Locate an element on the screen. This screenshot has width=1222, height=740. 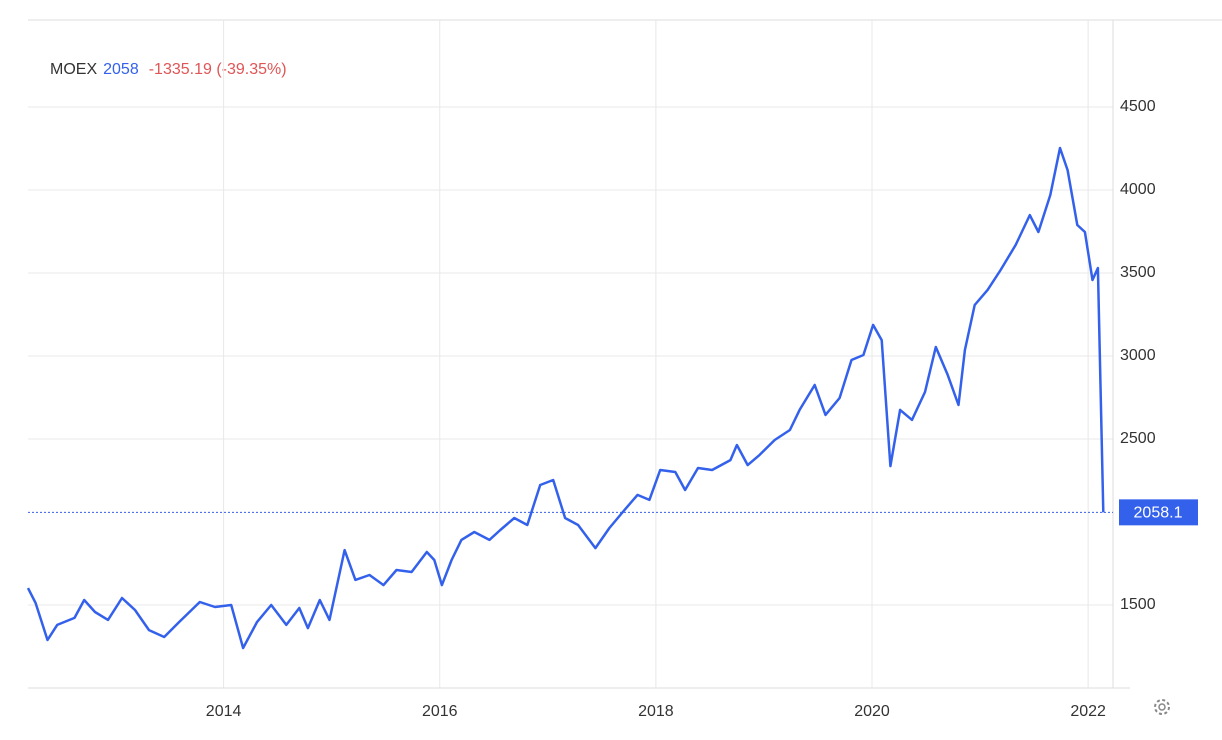
current-price-label: 2058.1 is located at coordinates (1158, 513).